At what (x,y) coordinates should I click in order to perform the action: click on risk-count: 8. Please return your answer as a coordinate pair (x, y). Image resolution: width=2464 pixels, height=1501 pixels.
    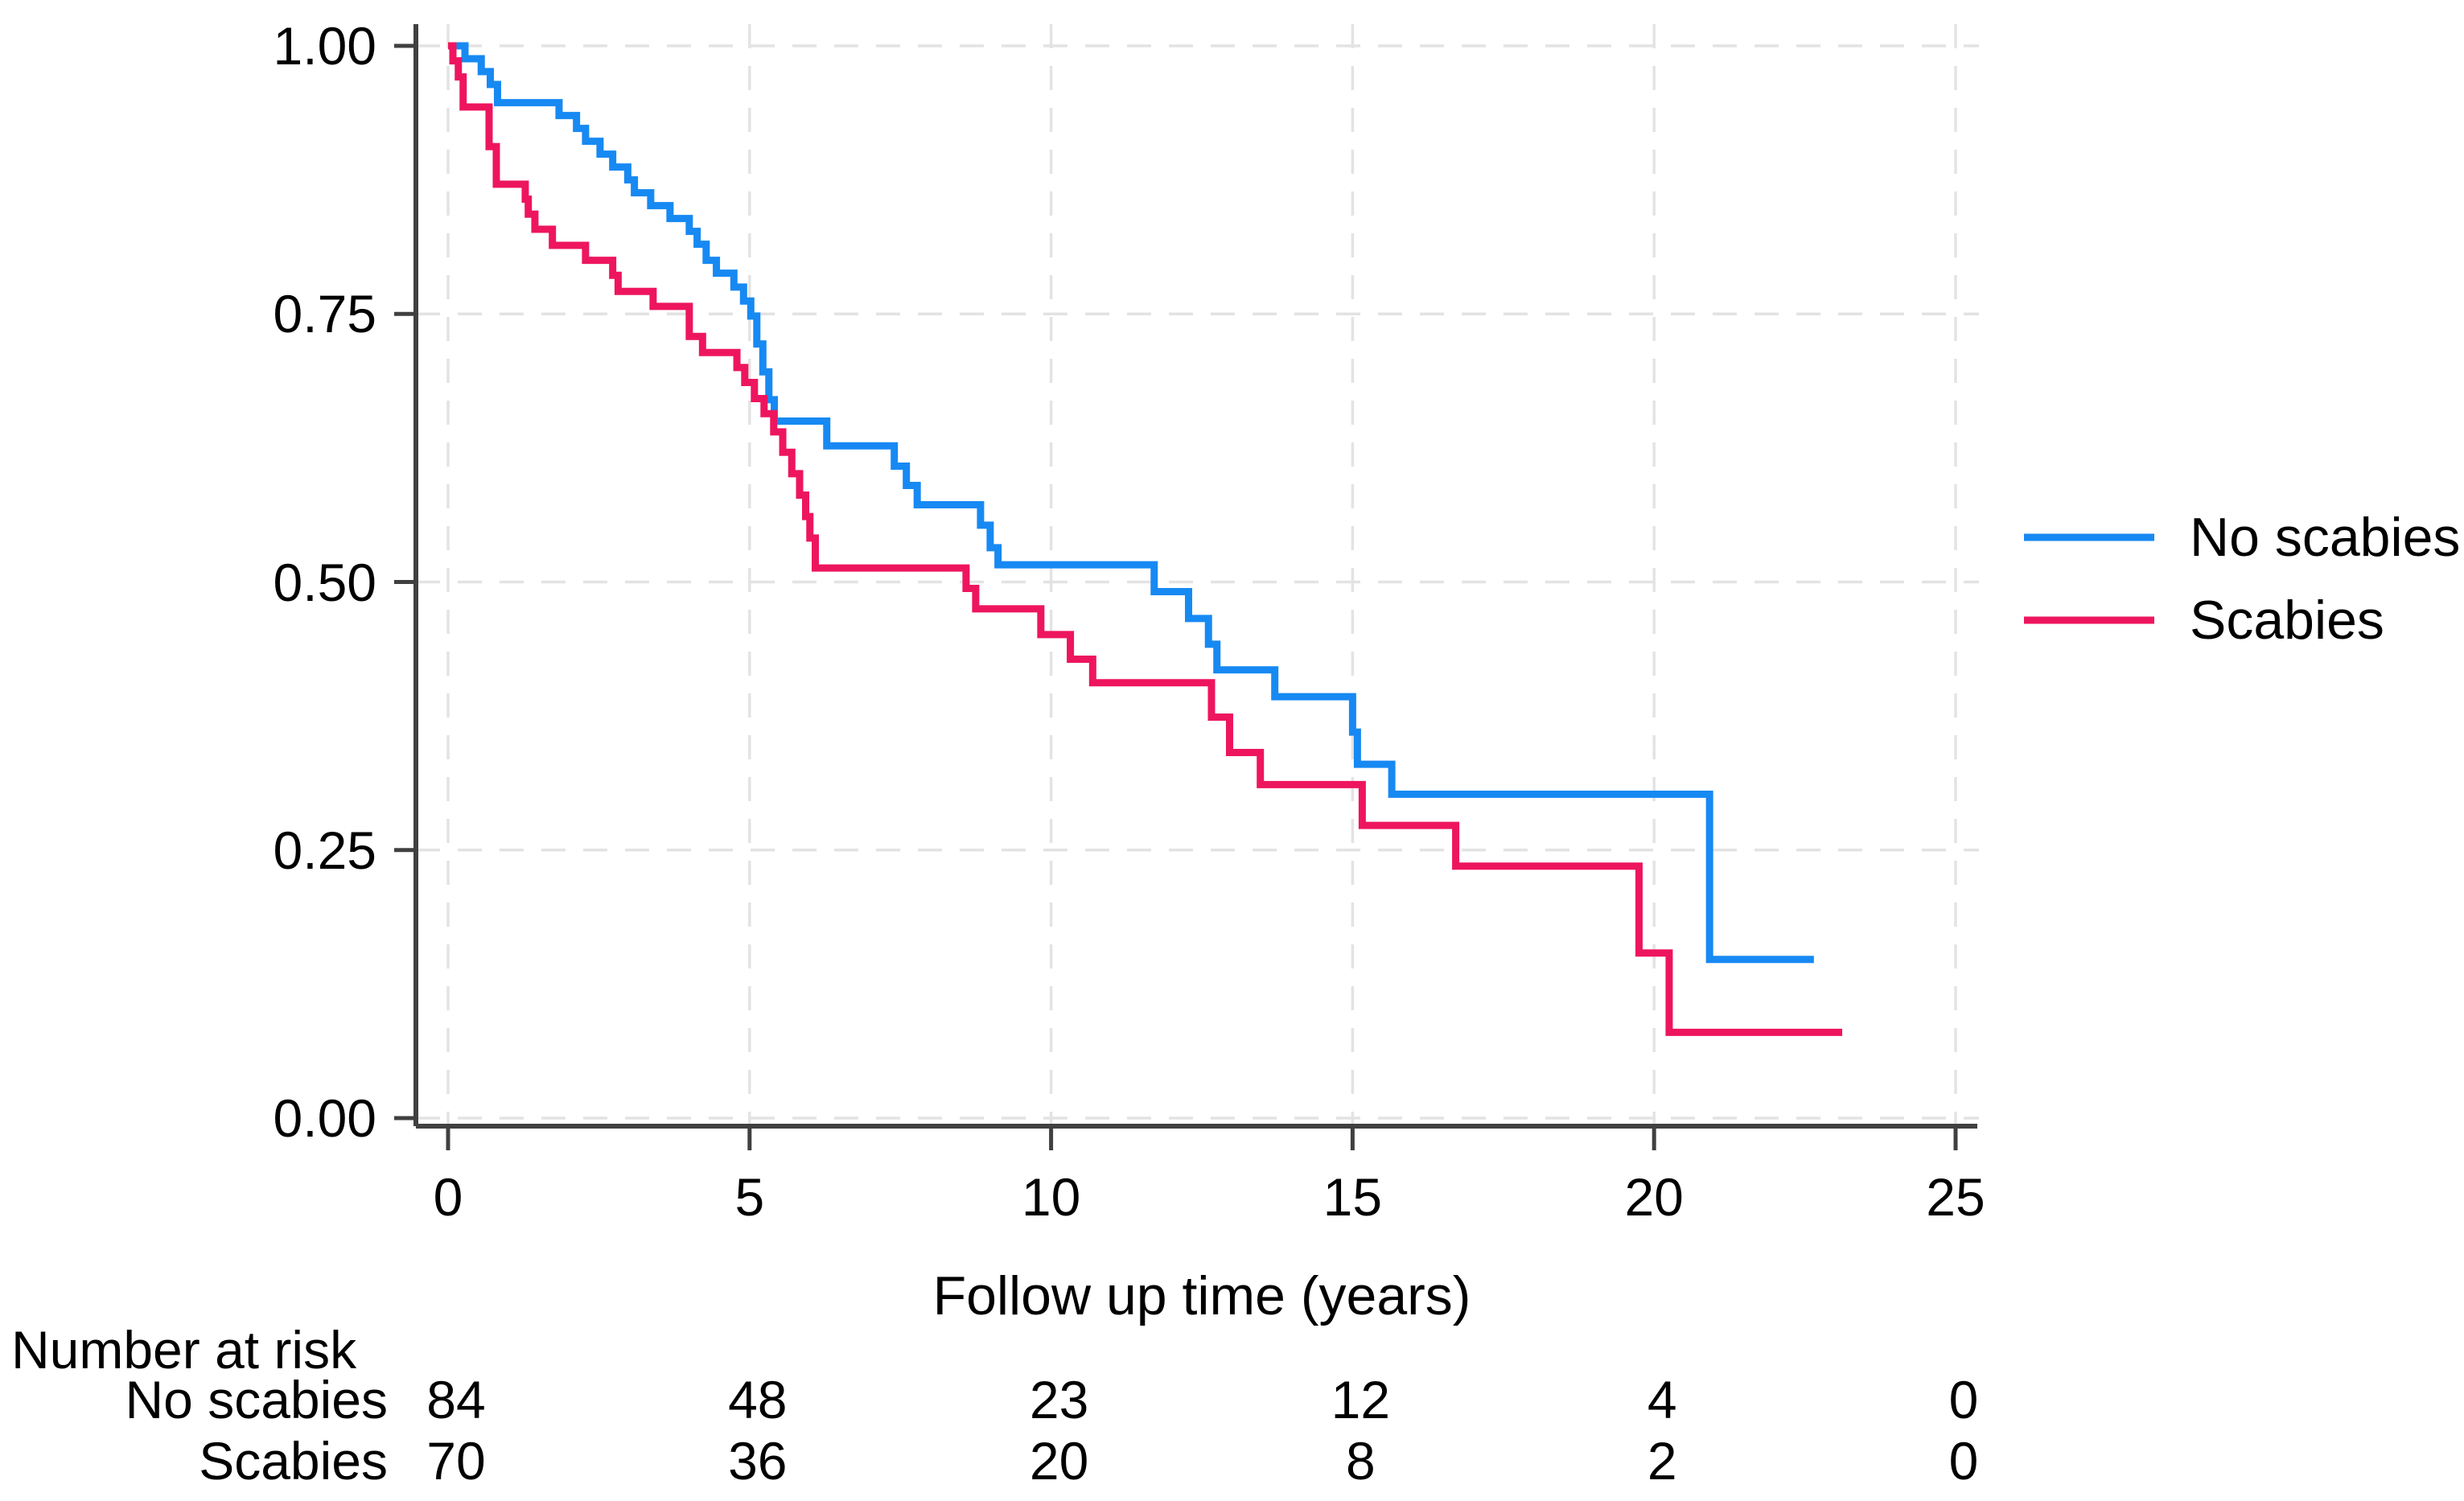
    Looking at the image, I should click on (1361, 1461).